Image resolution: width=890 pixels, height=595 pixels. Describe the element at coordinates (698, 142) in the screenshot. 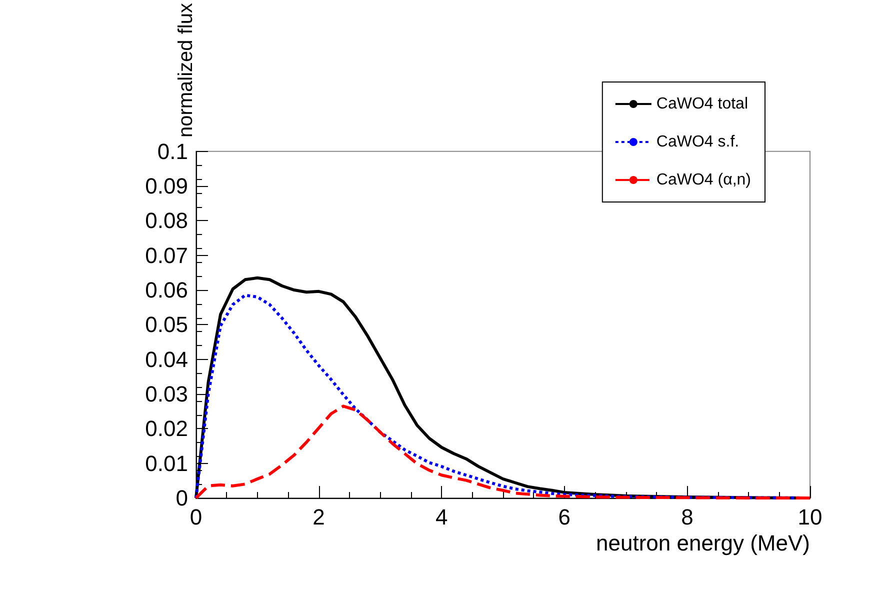

I see `legend-label: CaWO4 s.f.` at that location.